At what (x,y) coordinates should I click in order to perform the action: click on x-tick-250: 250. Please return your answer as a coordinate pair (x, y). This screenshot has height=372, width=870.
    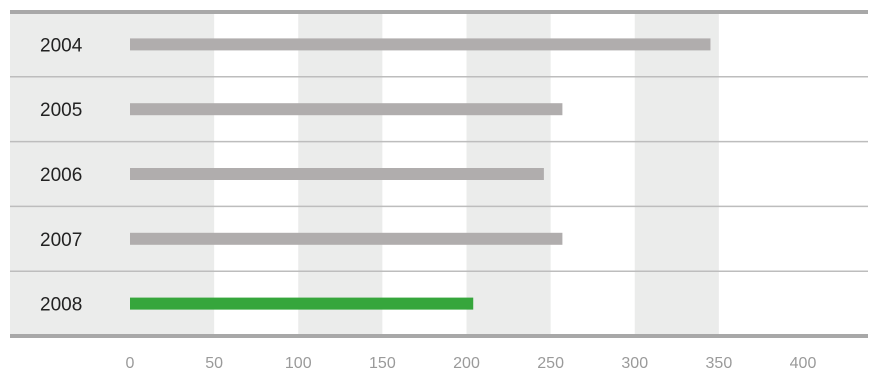
    Looking at the image, I should click on (550, 363).